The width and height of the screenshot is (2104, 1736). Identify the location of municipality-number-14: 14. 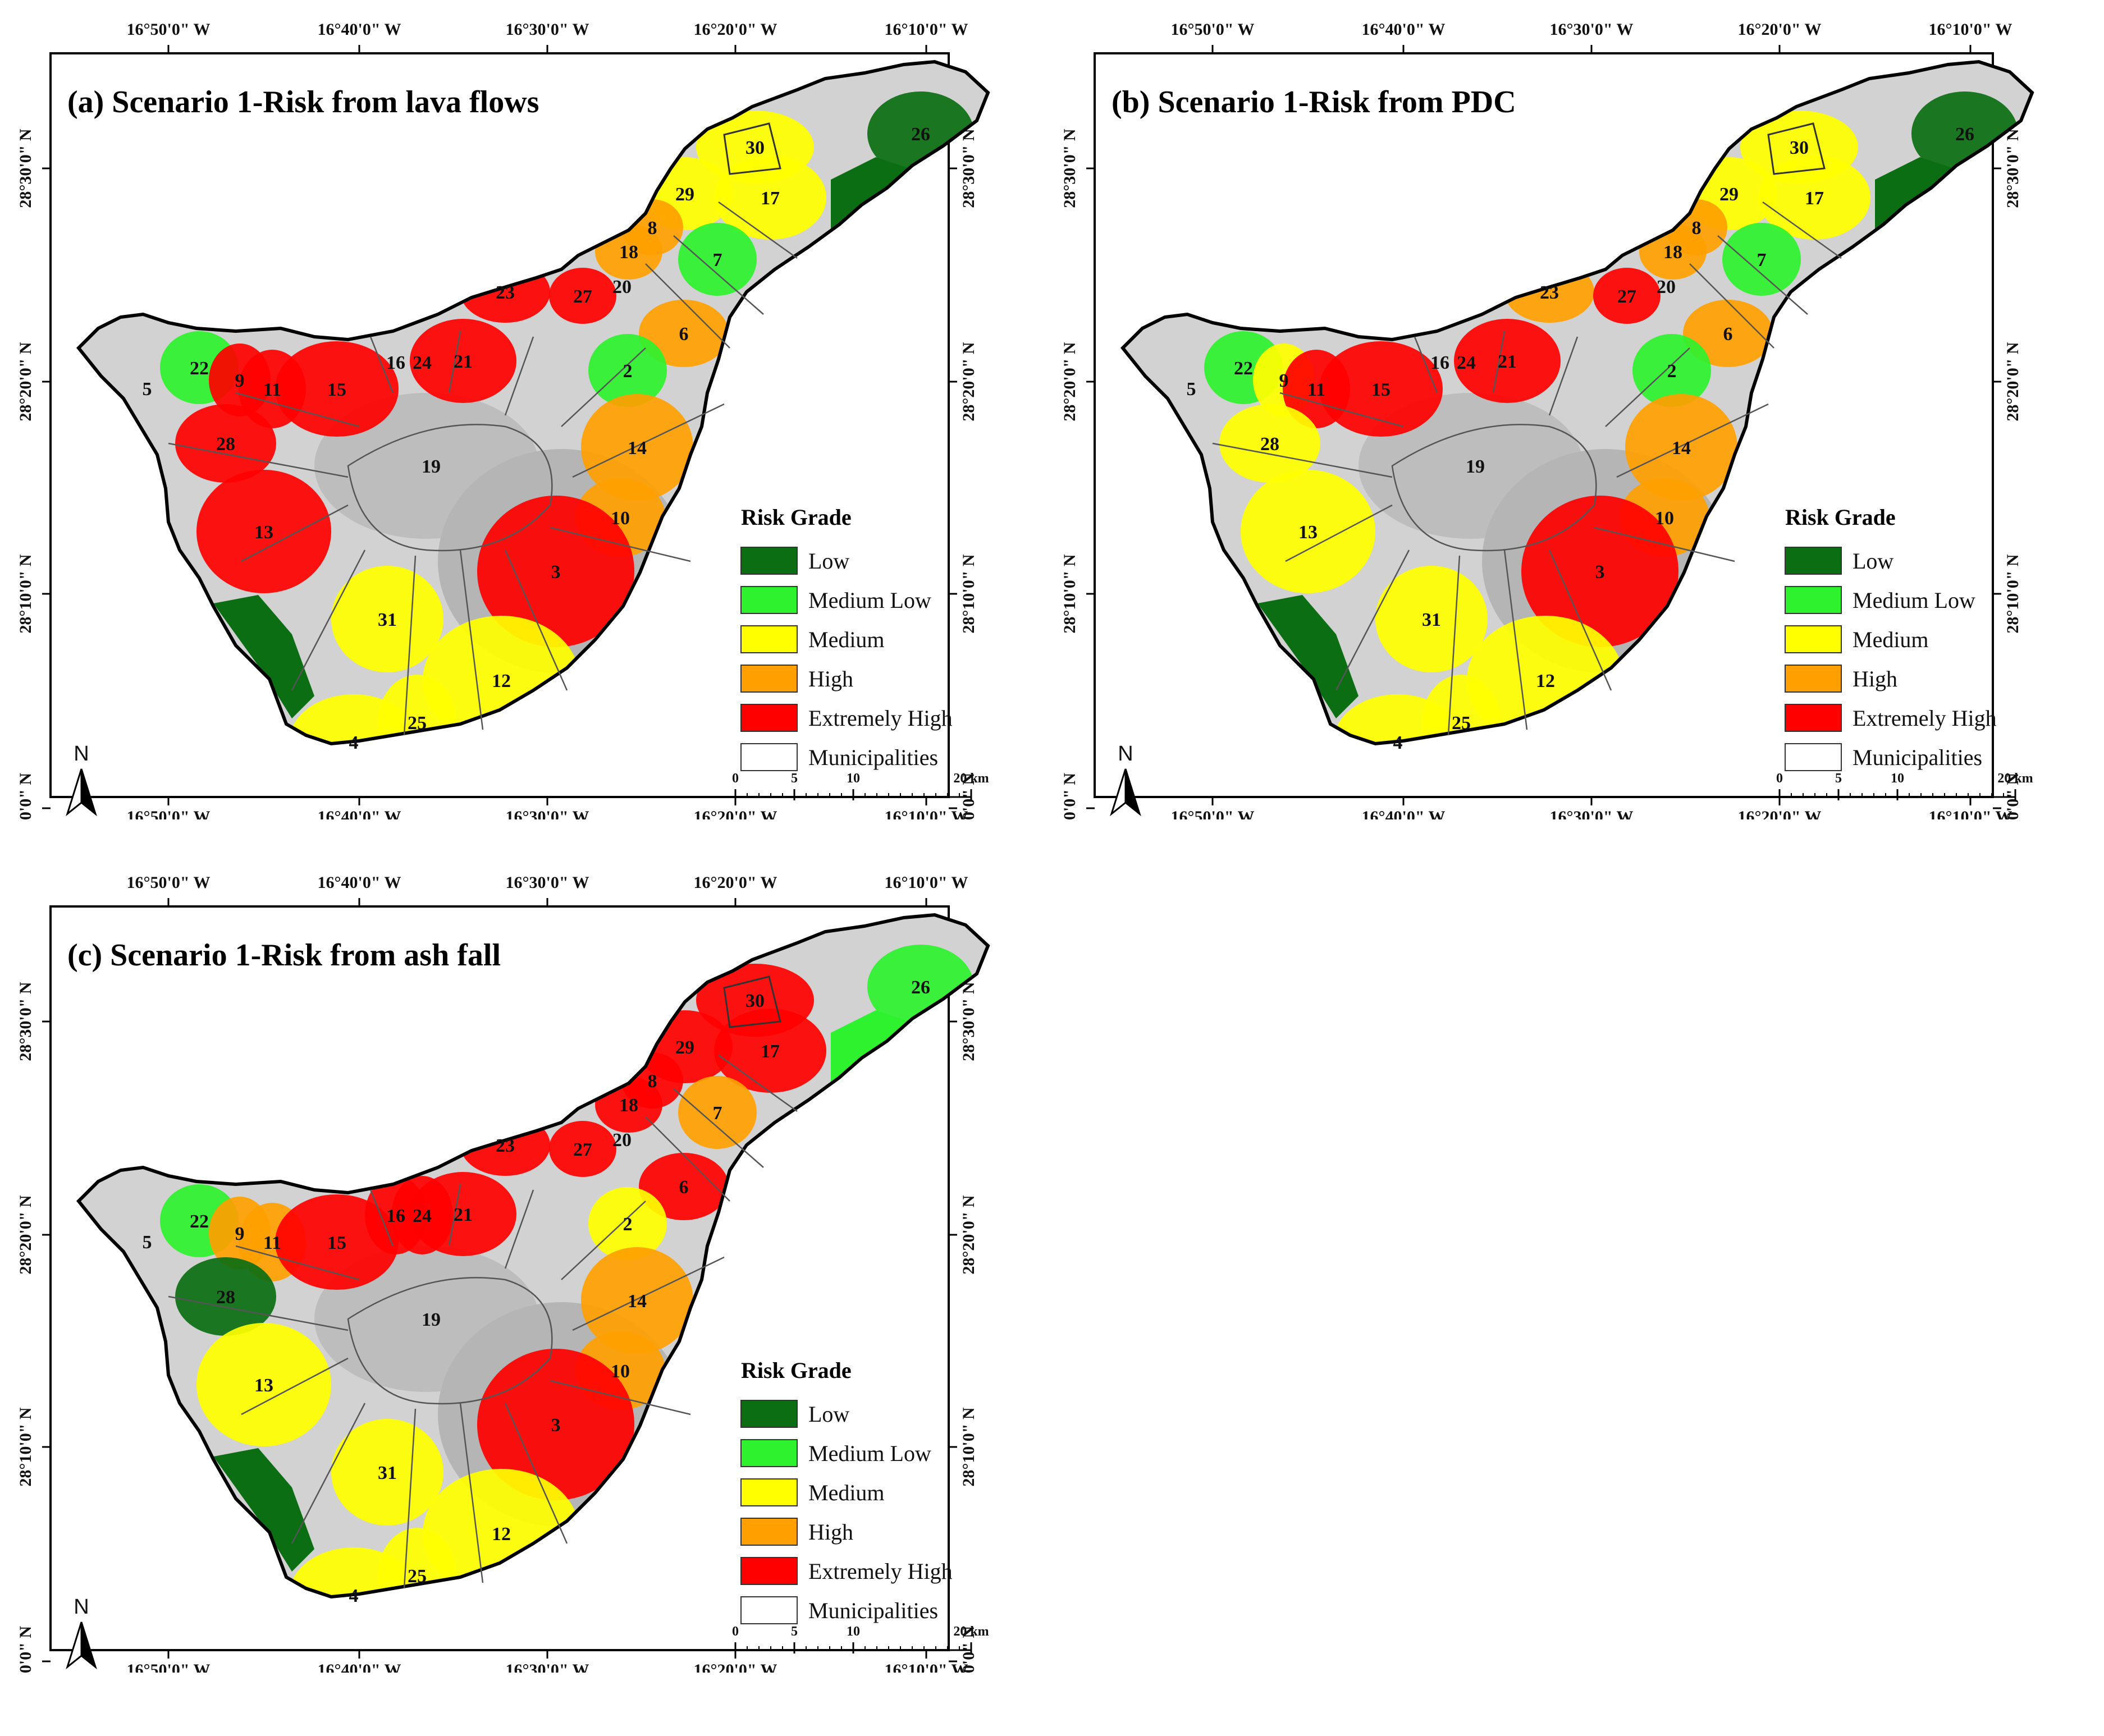
(637, 1302).